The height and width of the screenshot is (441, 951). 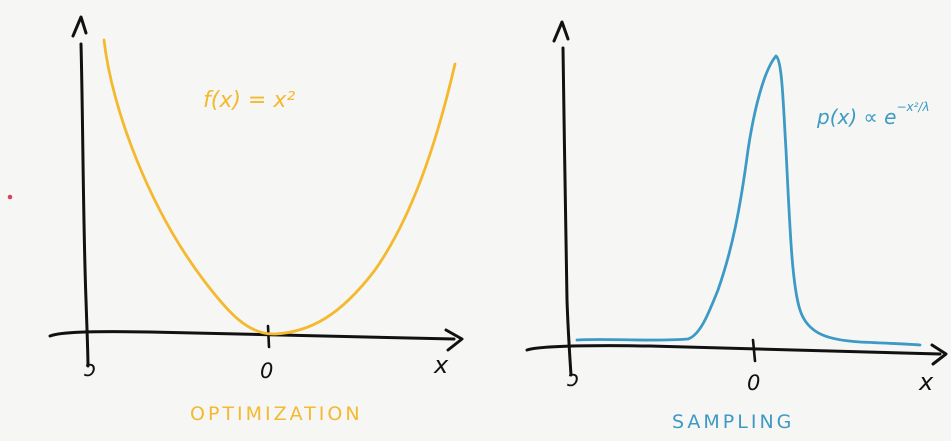 What do you see at coordinates (454, 340) in the screenshot?
I see `left-x-arrowhead` at bounding box center [454, 340].